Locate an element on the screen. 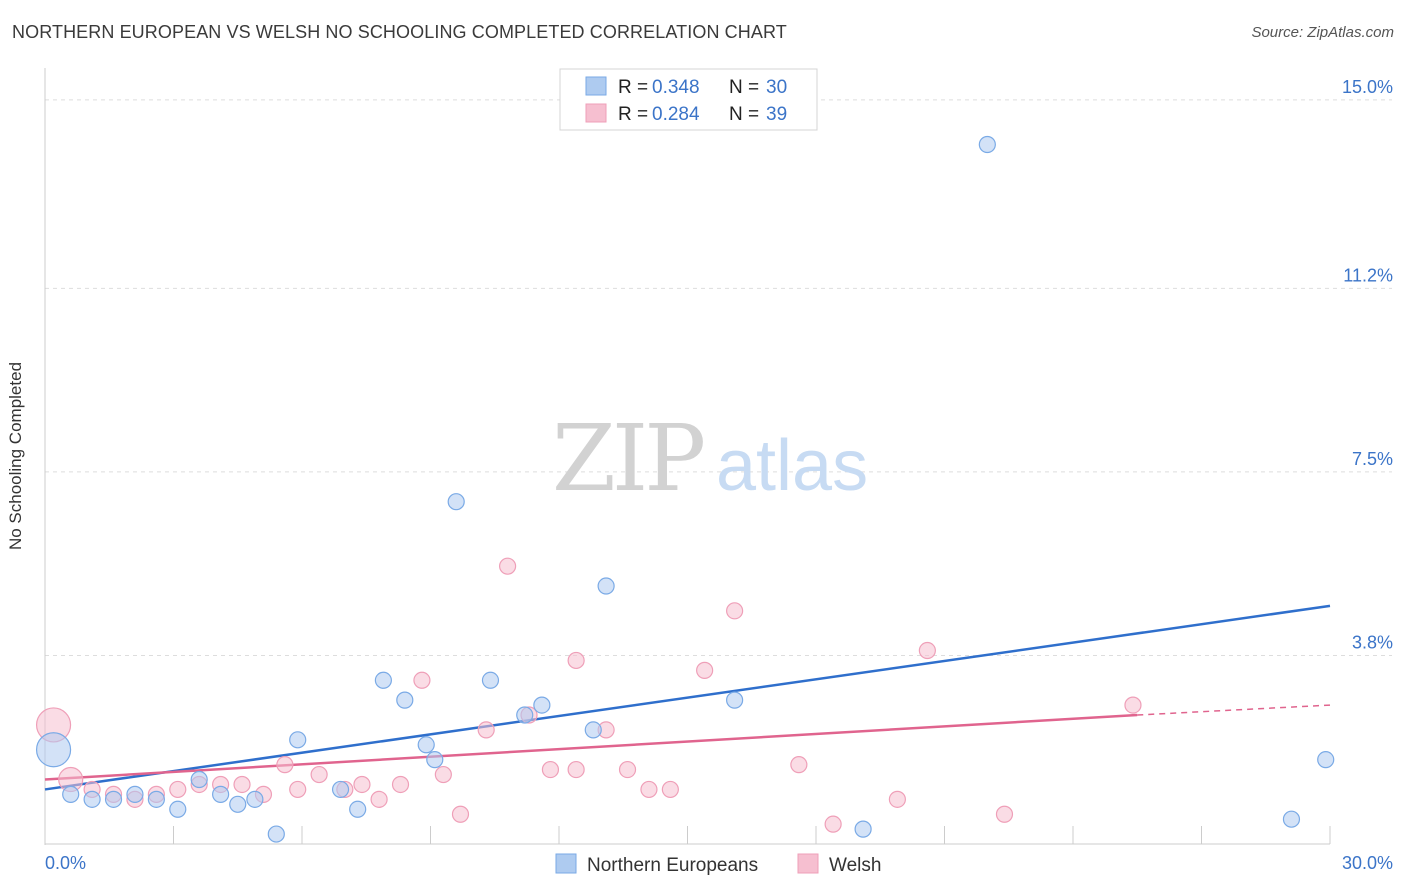 The width and height of the screenshot is (1406, 892). x-tick-labels: 0.0% 30.0% is located at coordinates (719, 863).